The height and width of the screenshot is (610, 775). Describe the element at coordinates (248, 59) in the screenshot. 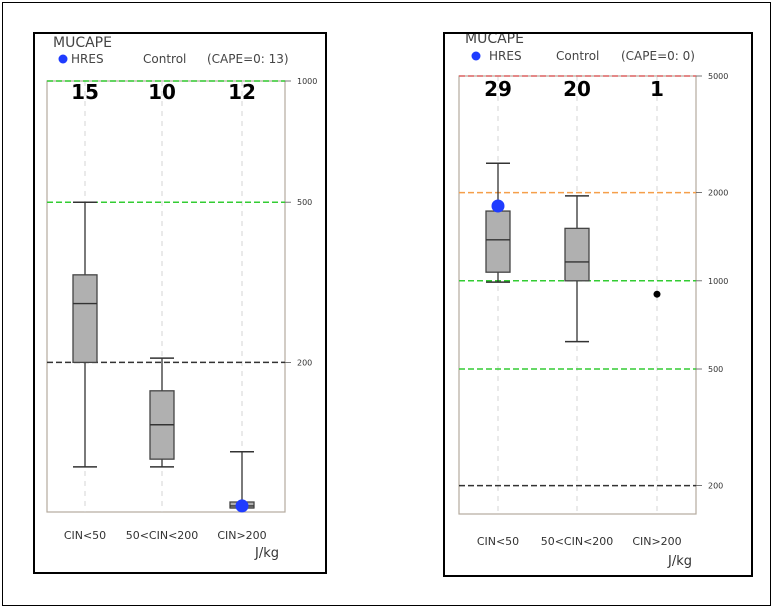

I see `legend-entry-2: (CAPE=0: 13)` at that location.